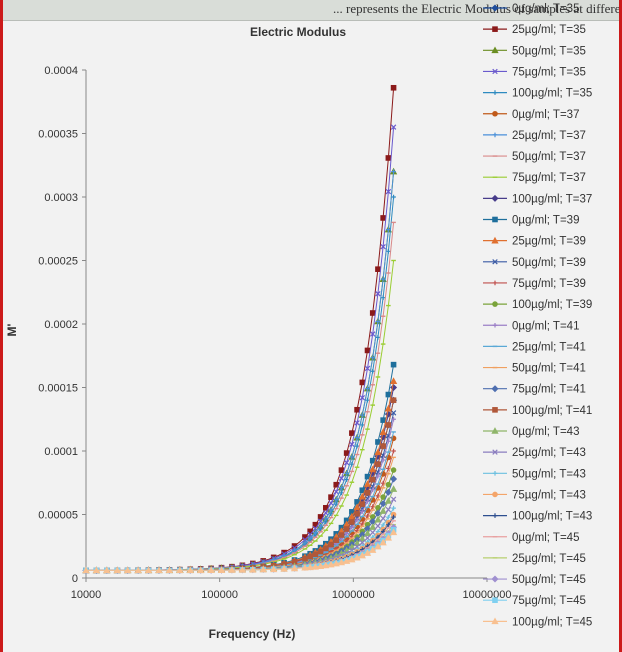  I want to click on legend-item: 25µg/ml; T=41, so click(534, 347).